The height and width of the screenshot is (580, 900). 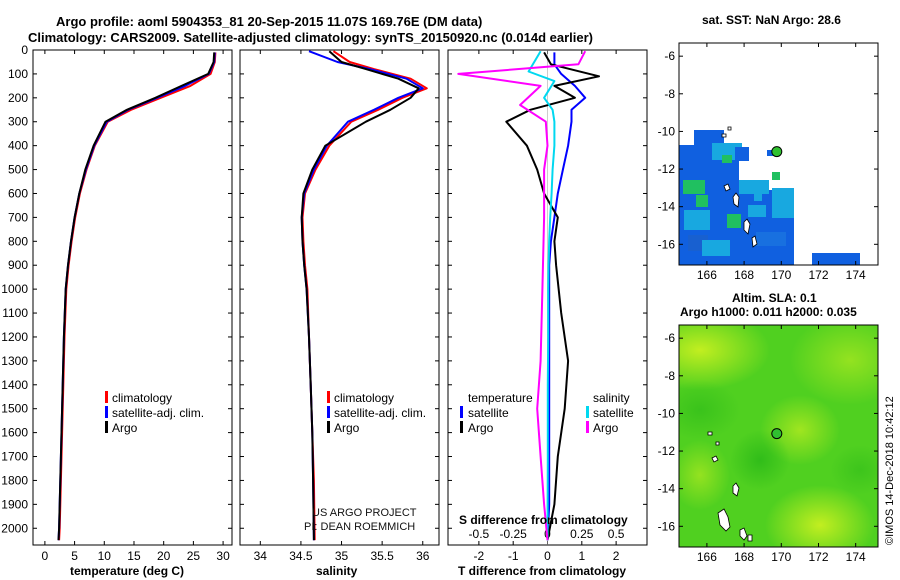 I want to click on x-tick-label: 2, so click(x=616, y=556).